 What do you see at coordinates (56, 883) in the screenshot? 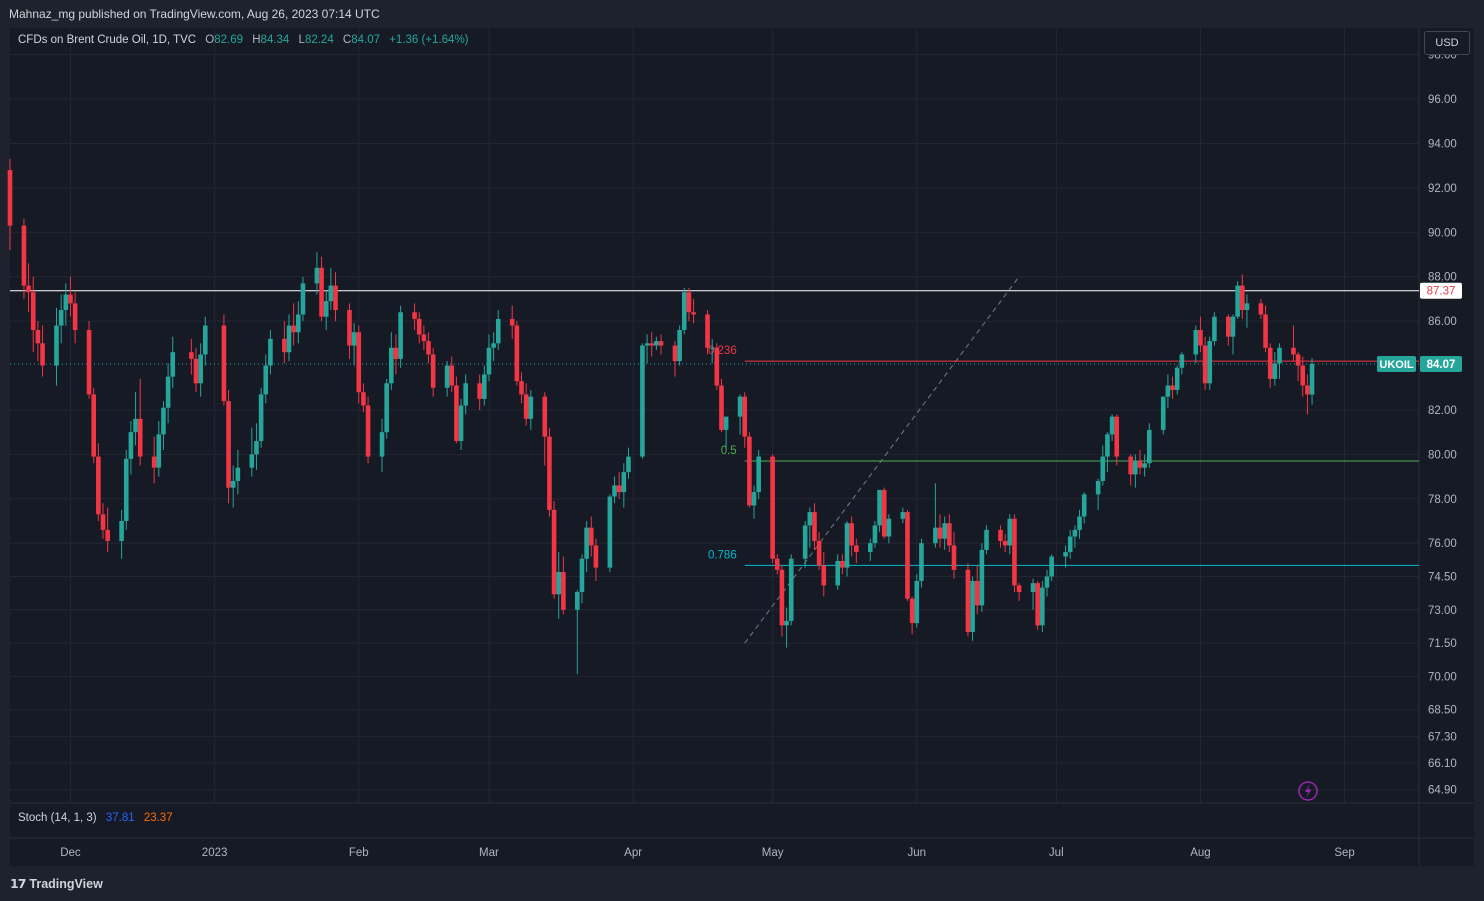
I see `tradingview-logo: 17 TradingView` at bounding box center [56, 883].